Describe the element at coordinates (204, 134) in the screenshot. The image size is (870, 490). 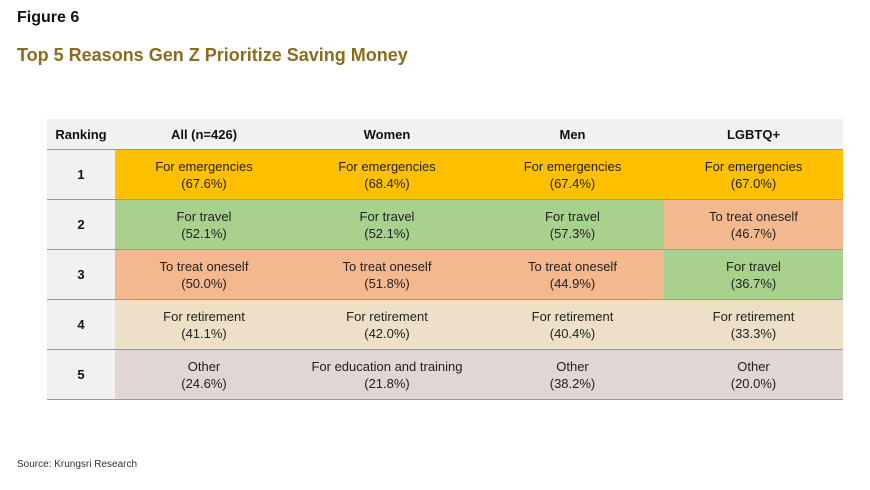
I see `header-all: All (n=426)` at that location.